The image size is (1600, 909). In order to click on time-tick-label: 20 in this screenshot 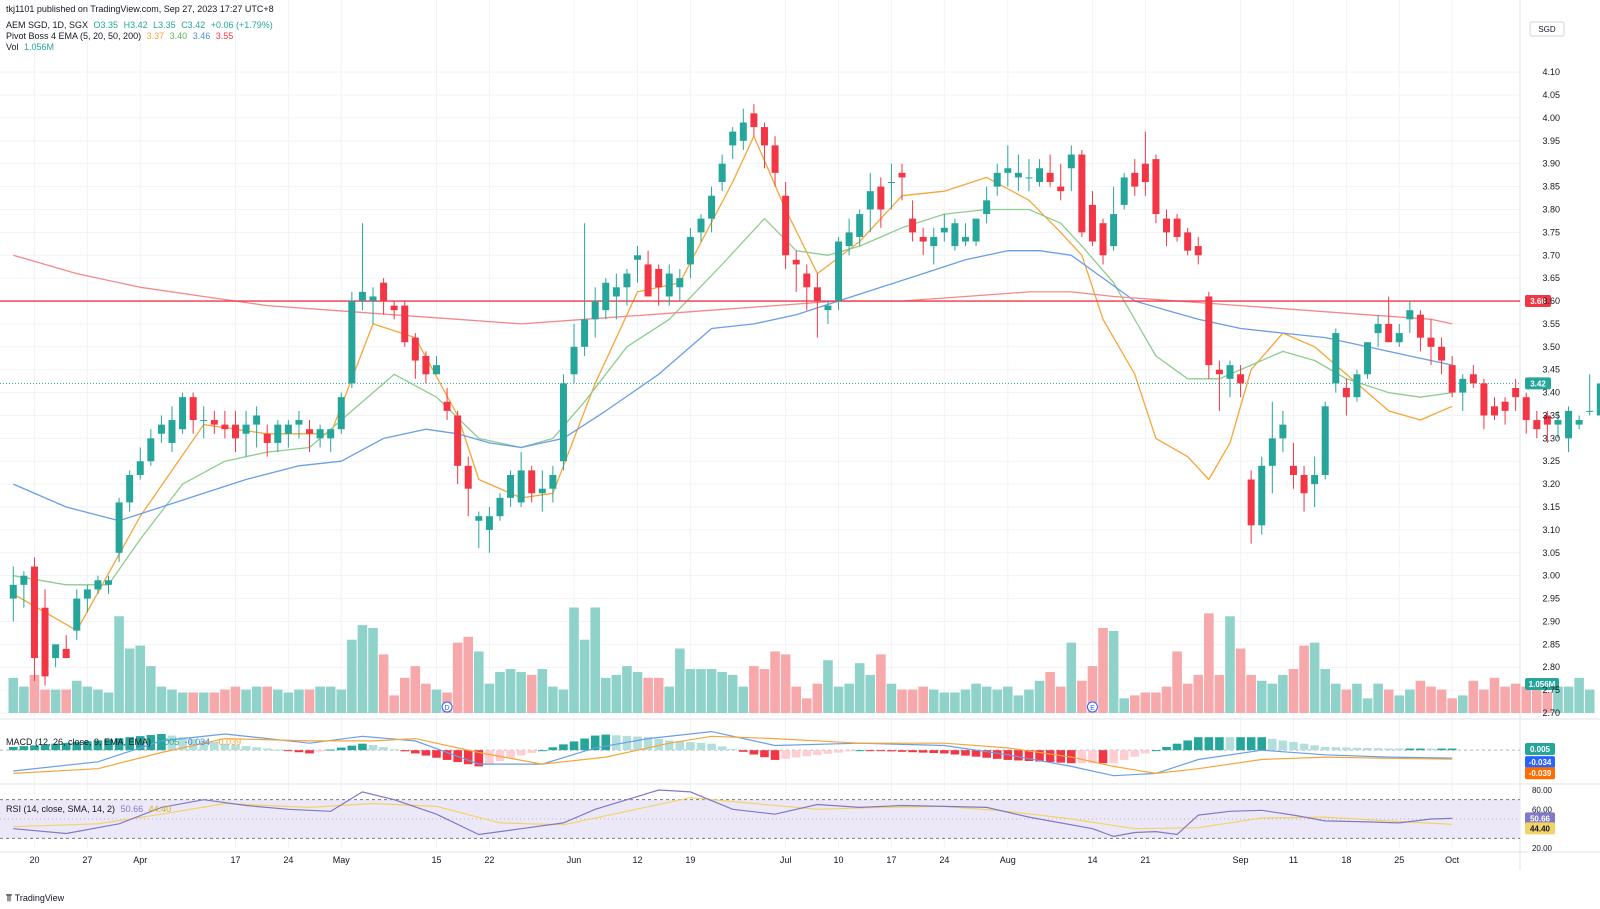, I will do `click(34, 860)`.